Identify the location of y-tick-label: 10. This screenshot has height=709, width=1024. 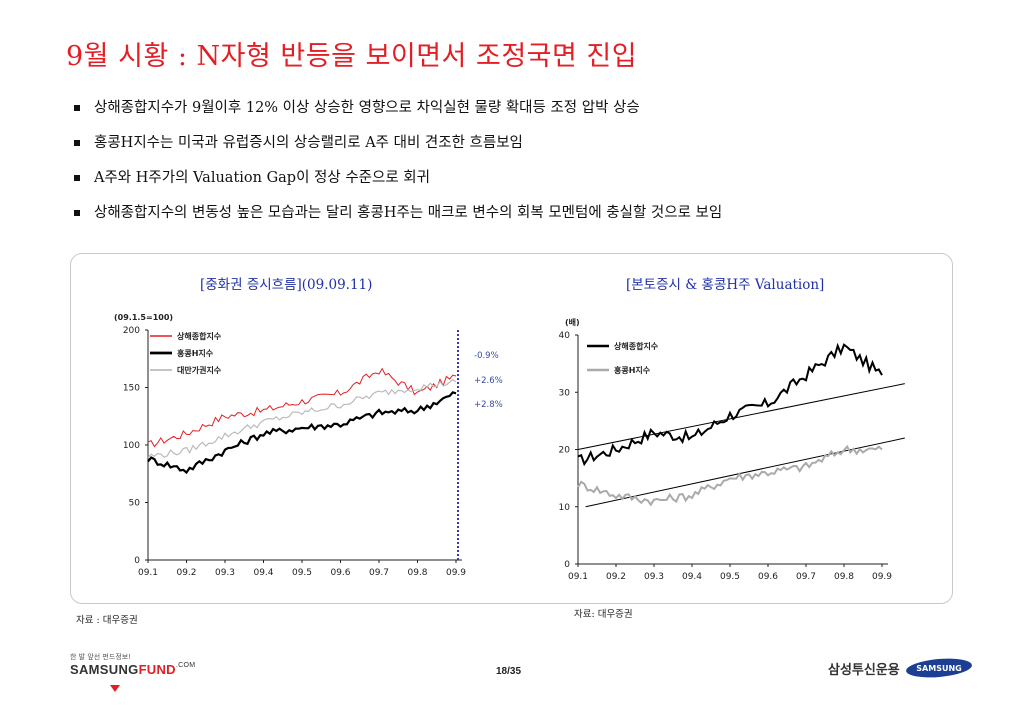
(565, 508).